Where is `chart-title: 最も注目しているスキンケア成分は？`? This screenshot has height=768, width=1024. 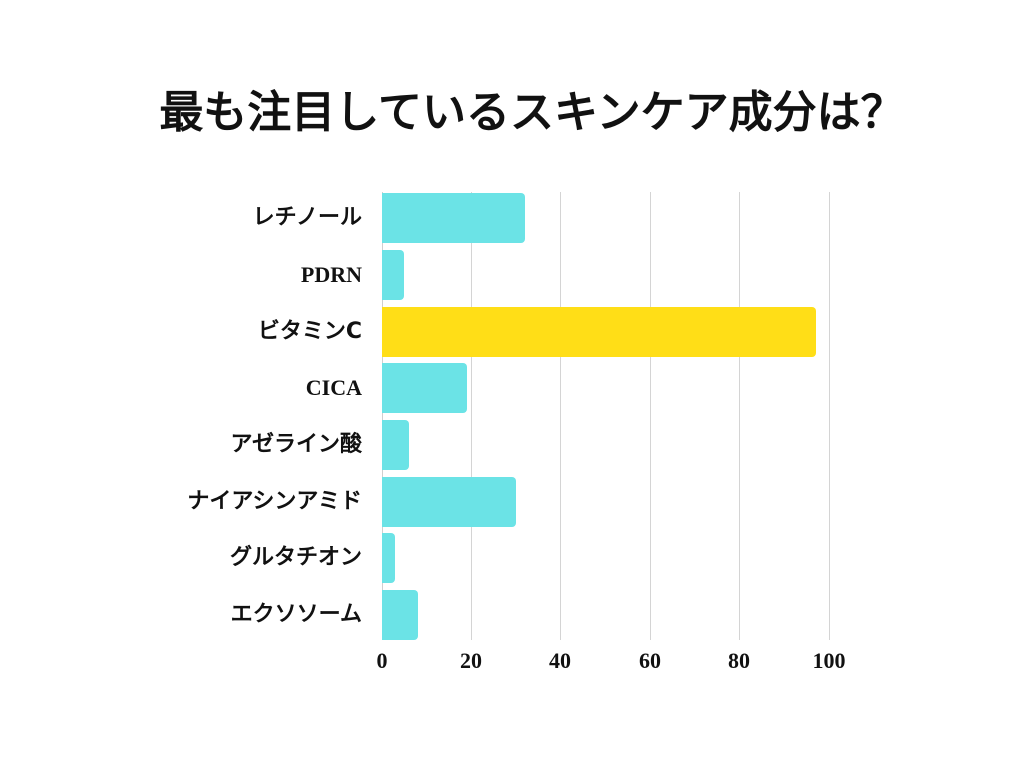 chart-title: 最も注目しているスキンケア成分は？ is located at coordinates (532, 112).